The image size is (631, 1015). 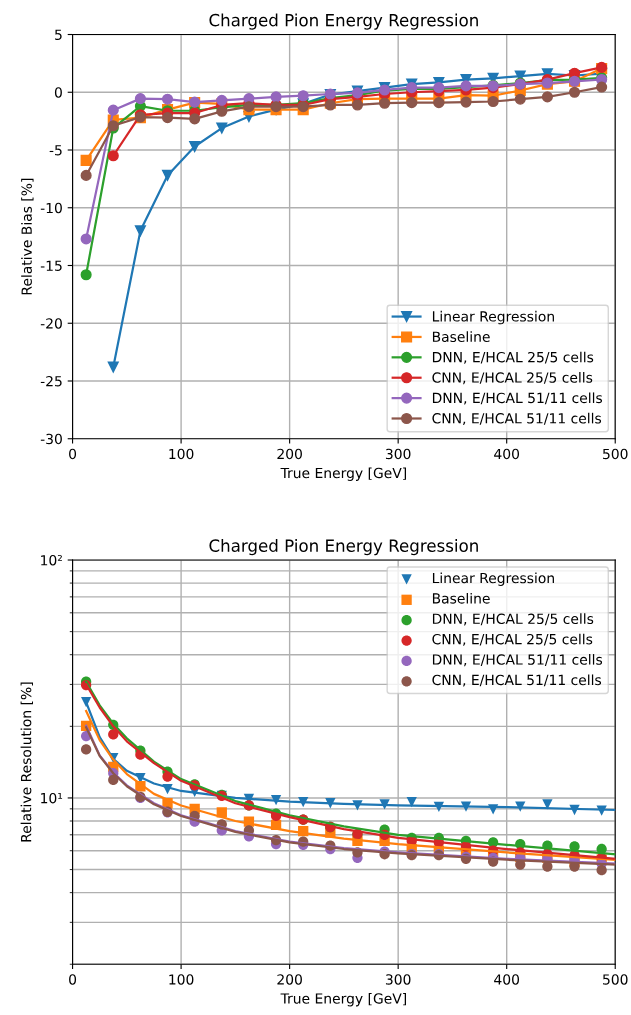 I want to click on y-tick-label: 0, so click(x=58, y=92).